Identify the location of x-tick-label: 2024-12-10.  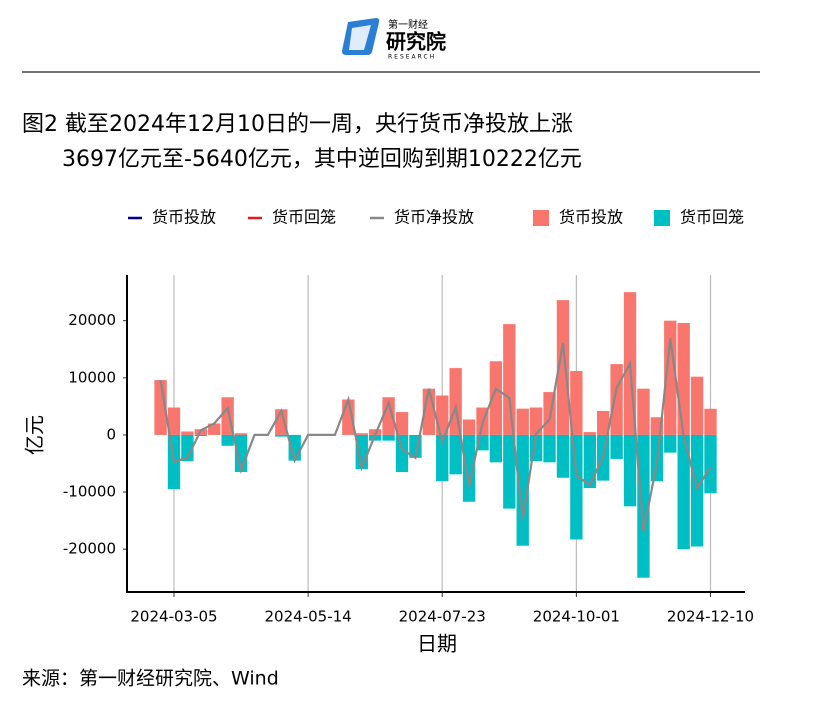
(710, 617).